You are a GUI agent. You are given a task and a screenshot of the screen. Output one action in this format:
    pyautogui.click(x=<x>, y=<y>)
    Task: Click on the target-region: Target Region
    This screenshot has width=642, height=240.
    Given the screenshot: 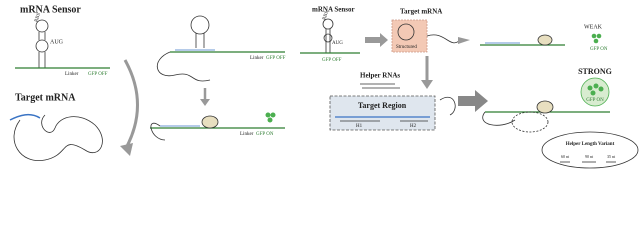 What is the action you would take?
    pyautogui.click(x=382, y=105)
    